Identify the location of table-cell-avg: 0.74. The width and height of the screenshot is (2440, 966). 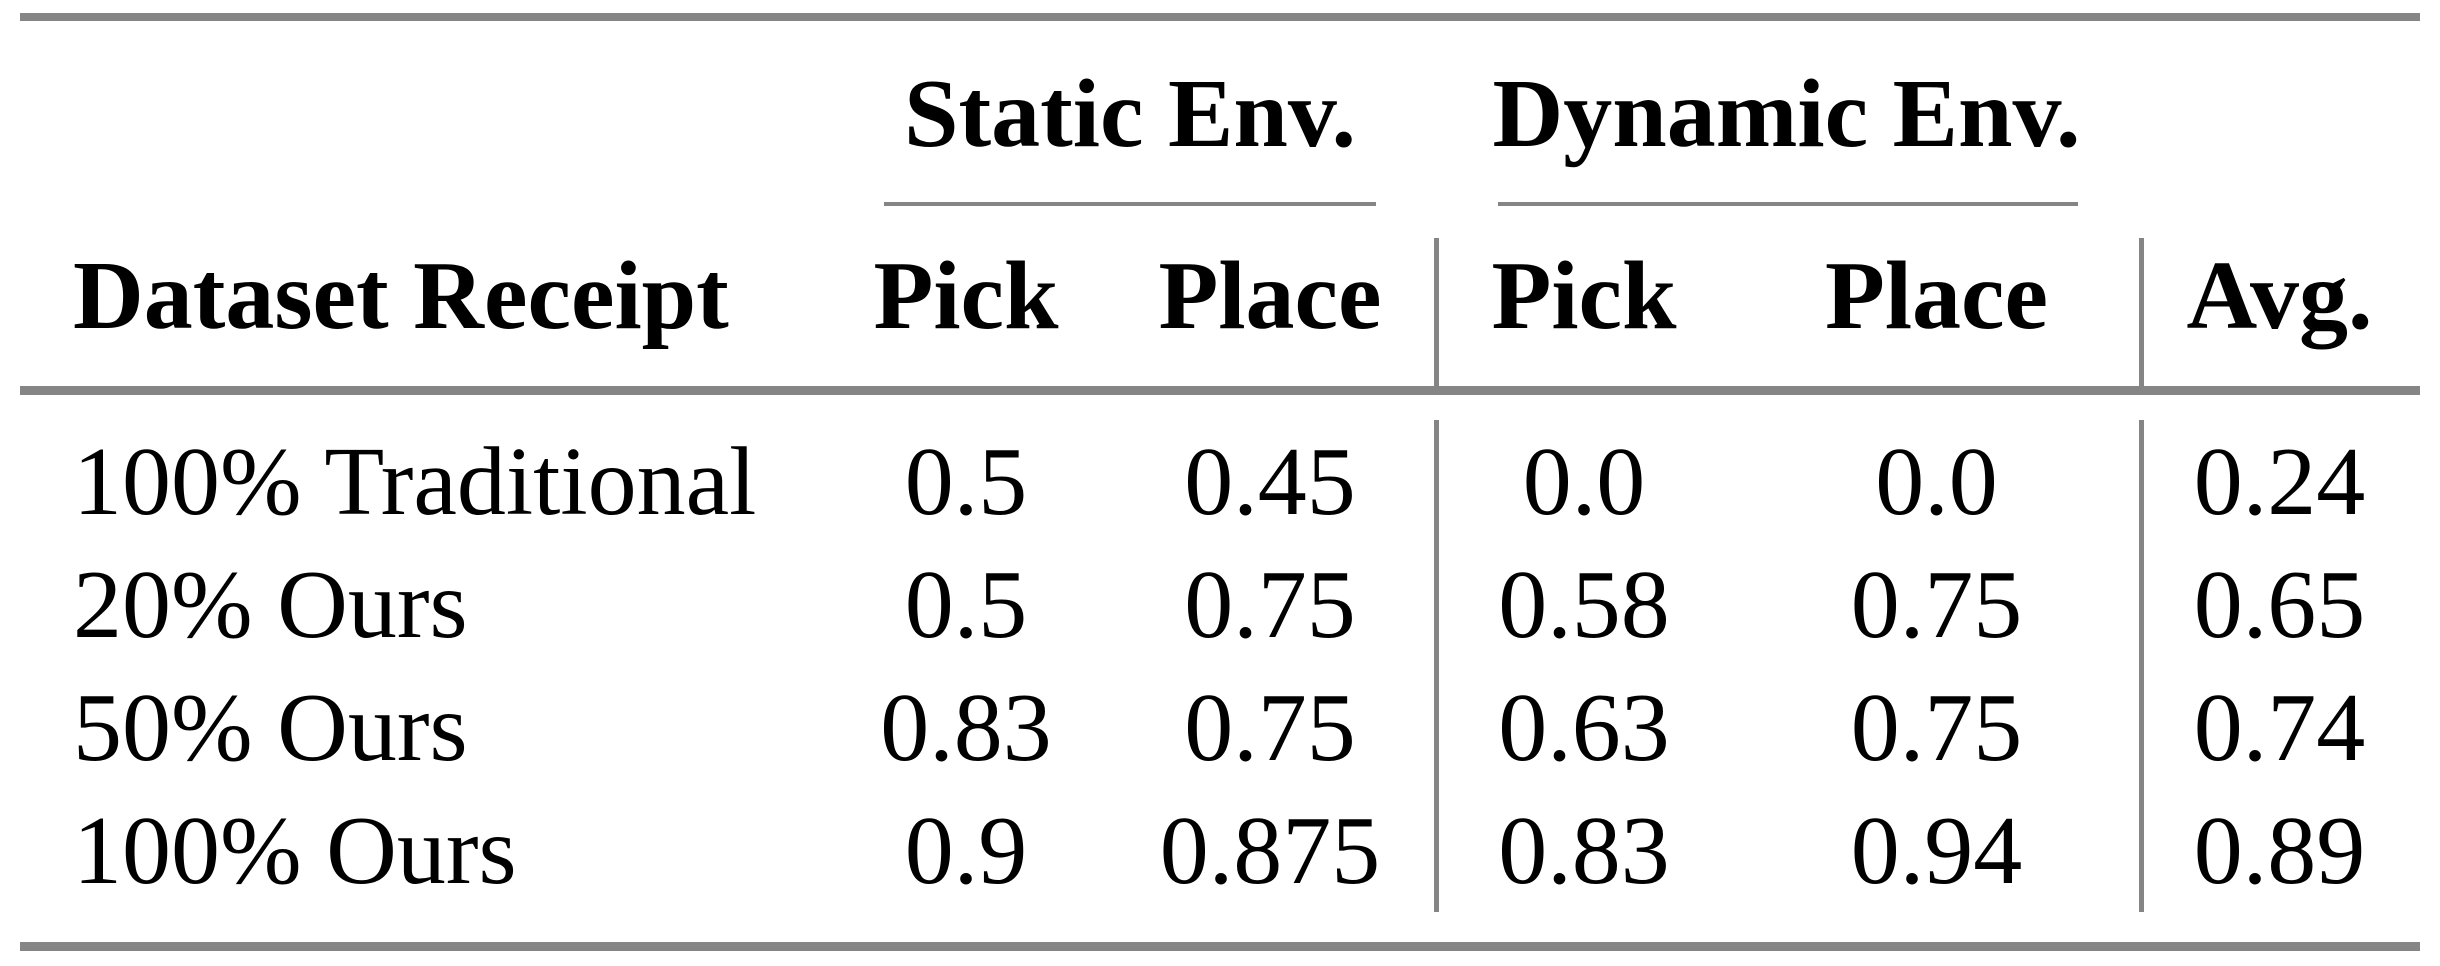
(2279, 727).